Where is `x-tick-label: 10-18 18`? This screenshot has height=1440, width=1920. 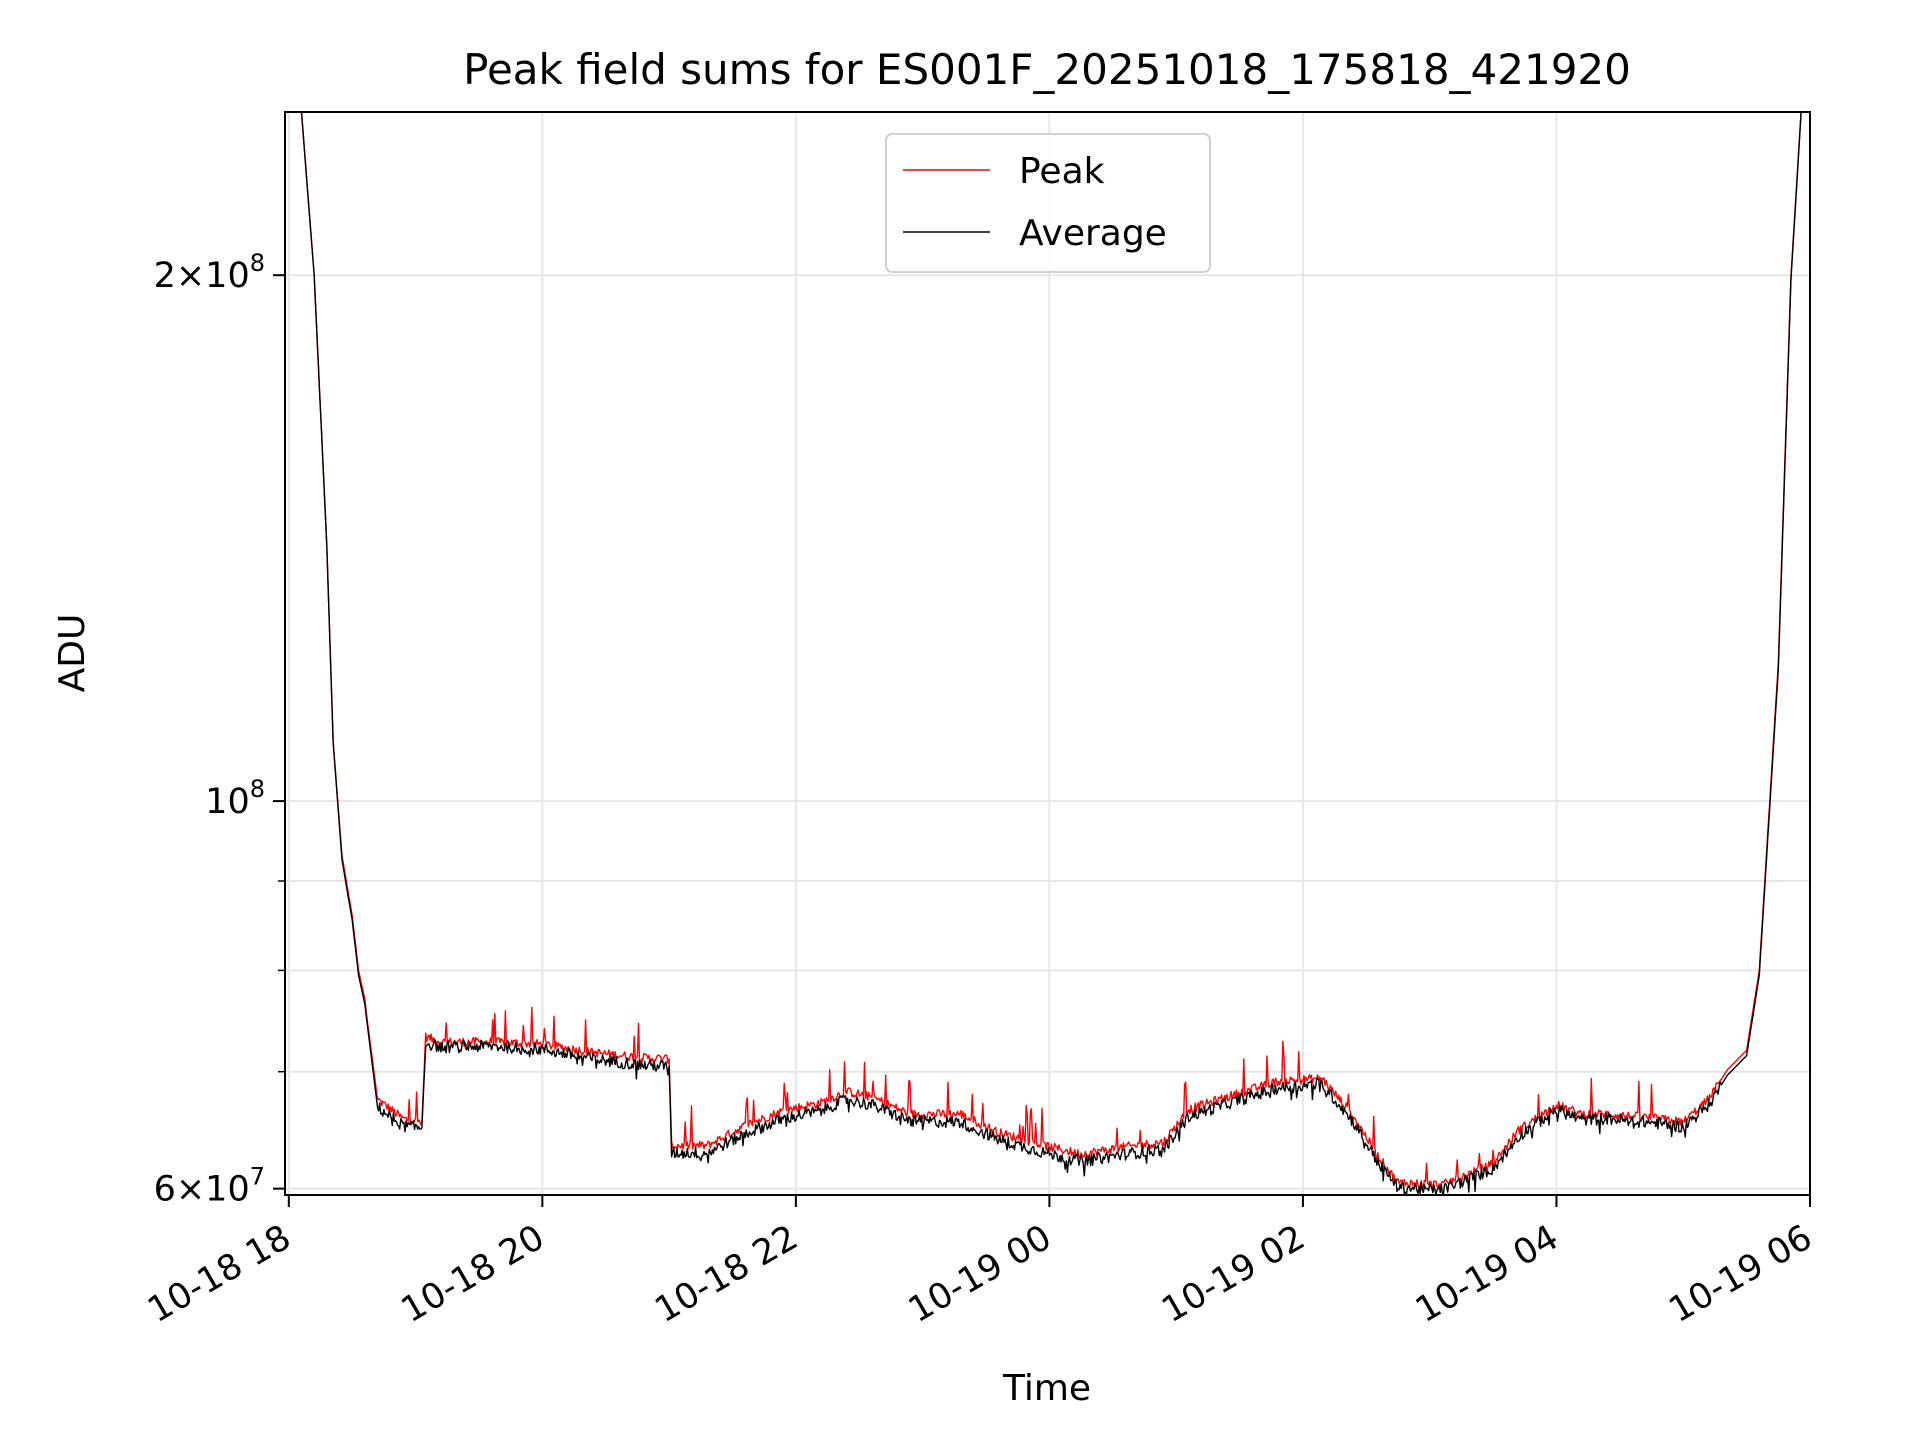
x-tick-label: 10-18 18 is located at coordinates (219, 1274).